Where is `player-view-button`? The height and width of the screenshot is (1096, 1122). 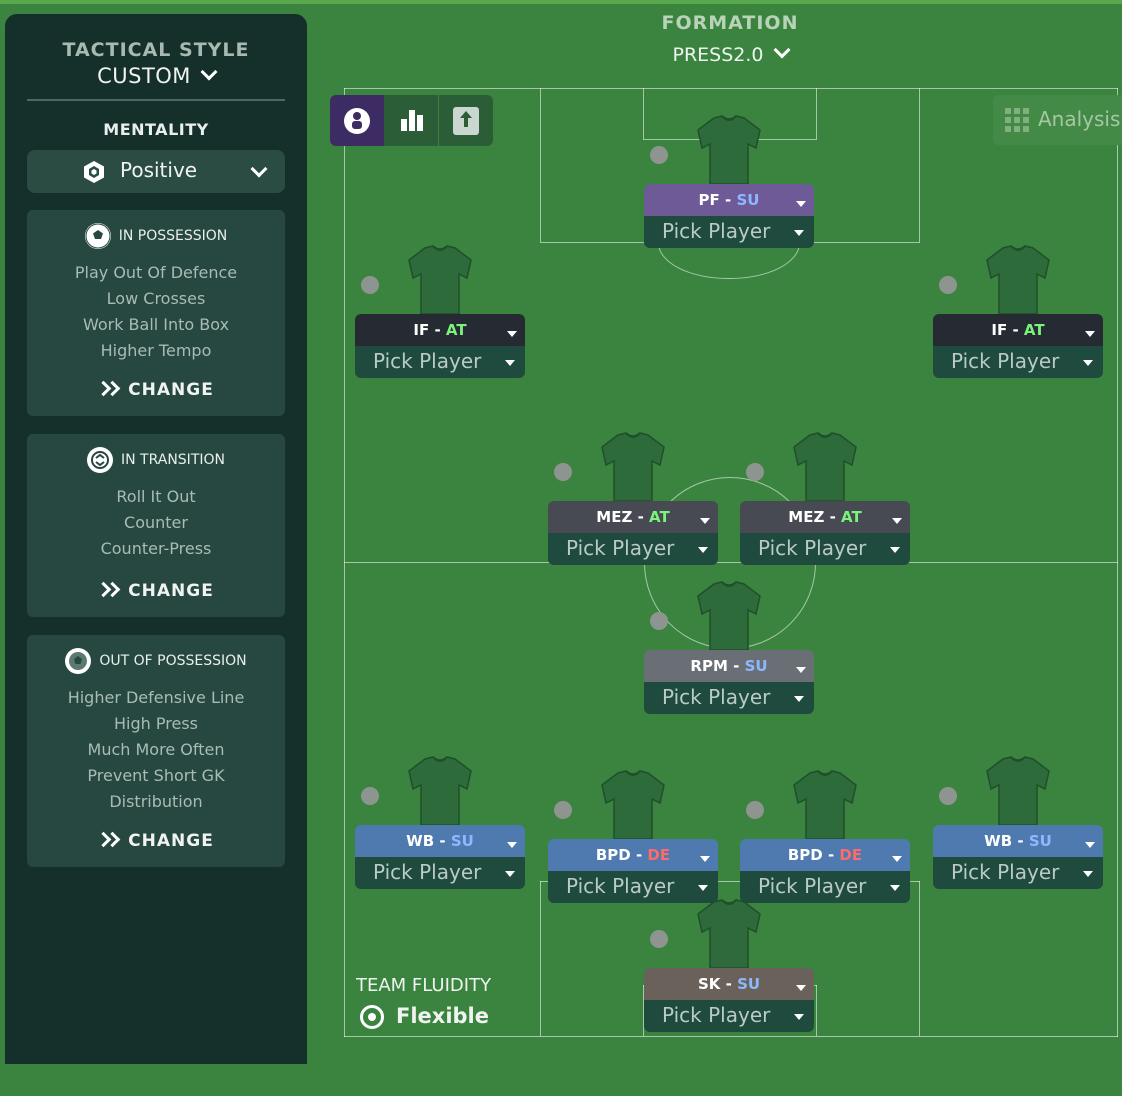
player-view-button is located at coordinates (357, 120).